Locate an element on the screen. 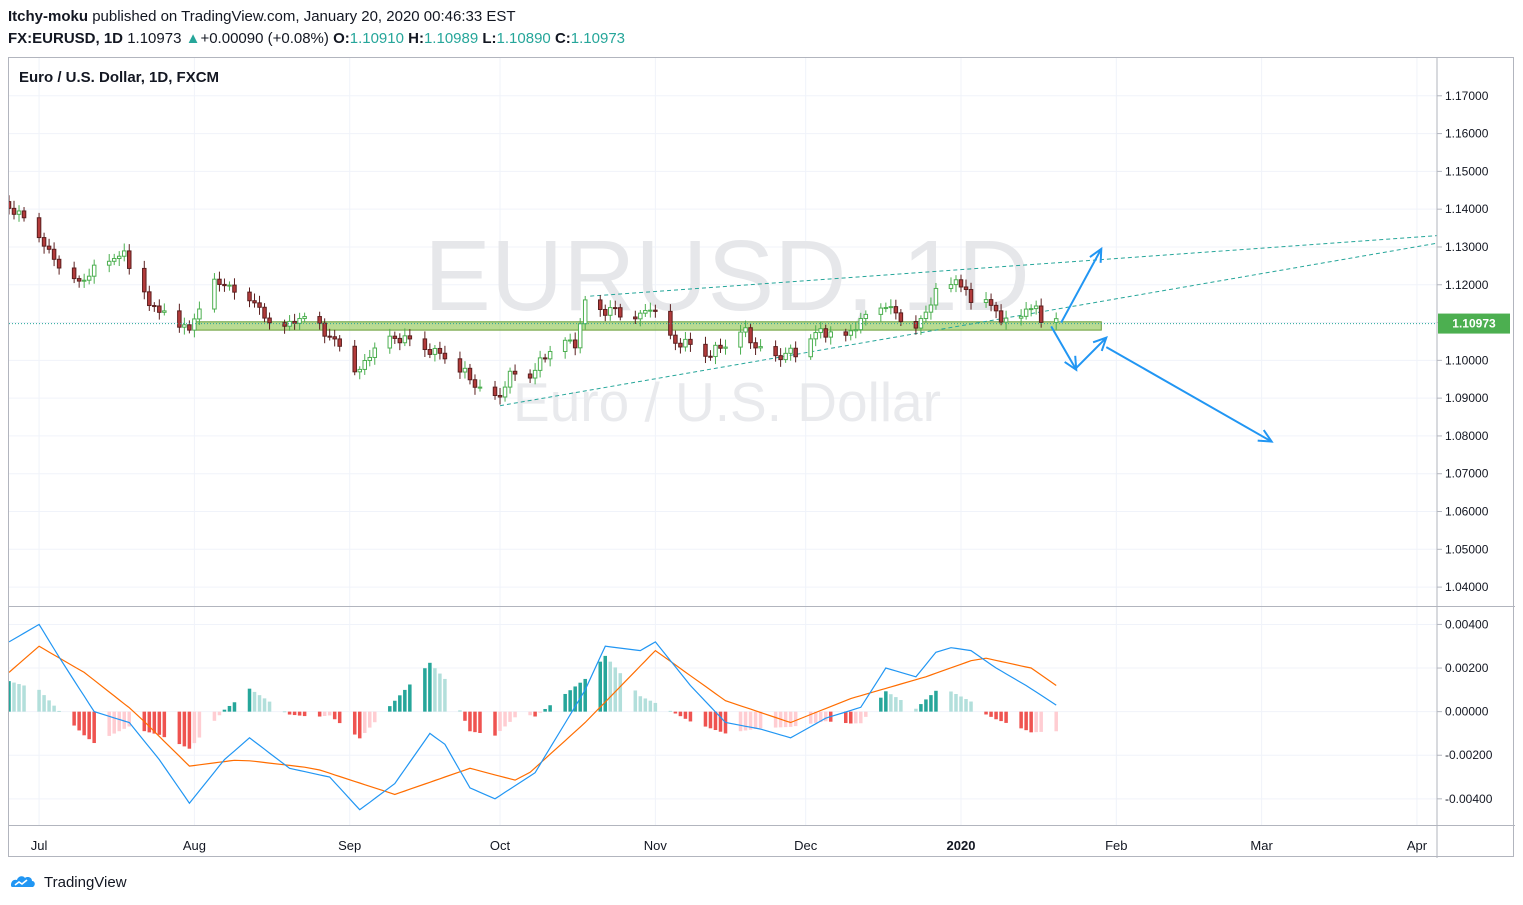  price-tick-label: 1.05000 is located at coordinates (1467, 549).